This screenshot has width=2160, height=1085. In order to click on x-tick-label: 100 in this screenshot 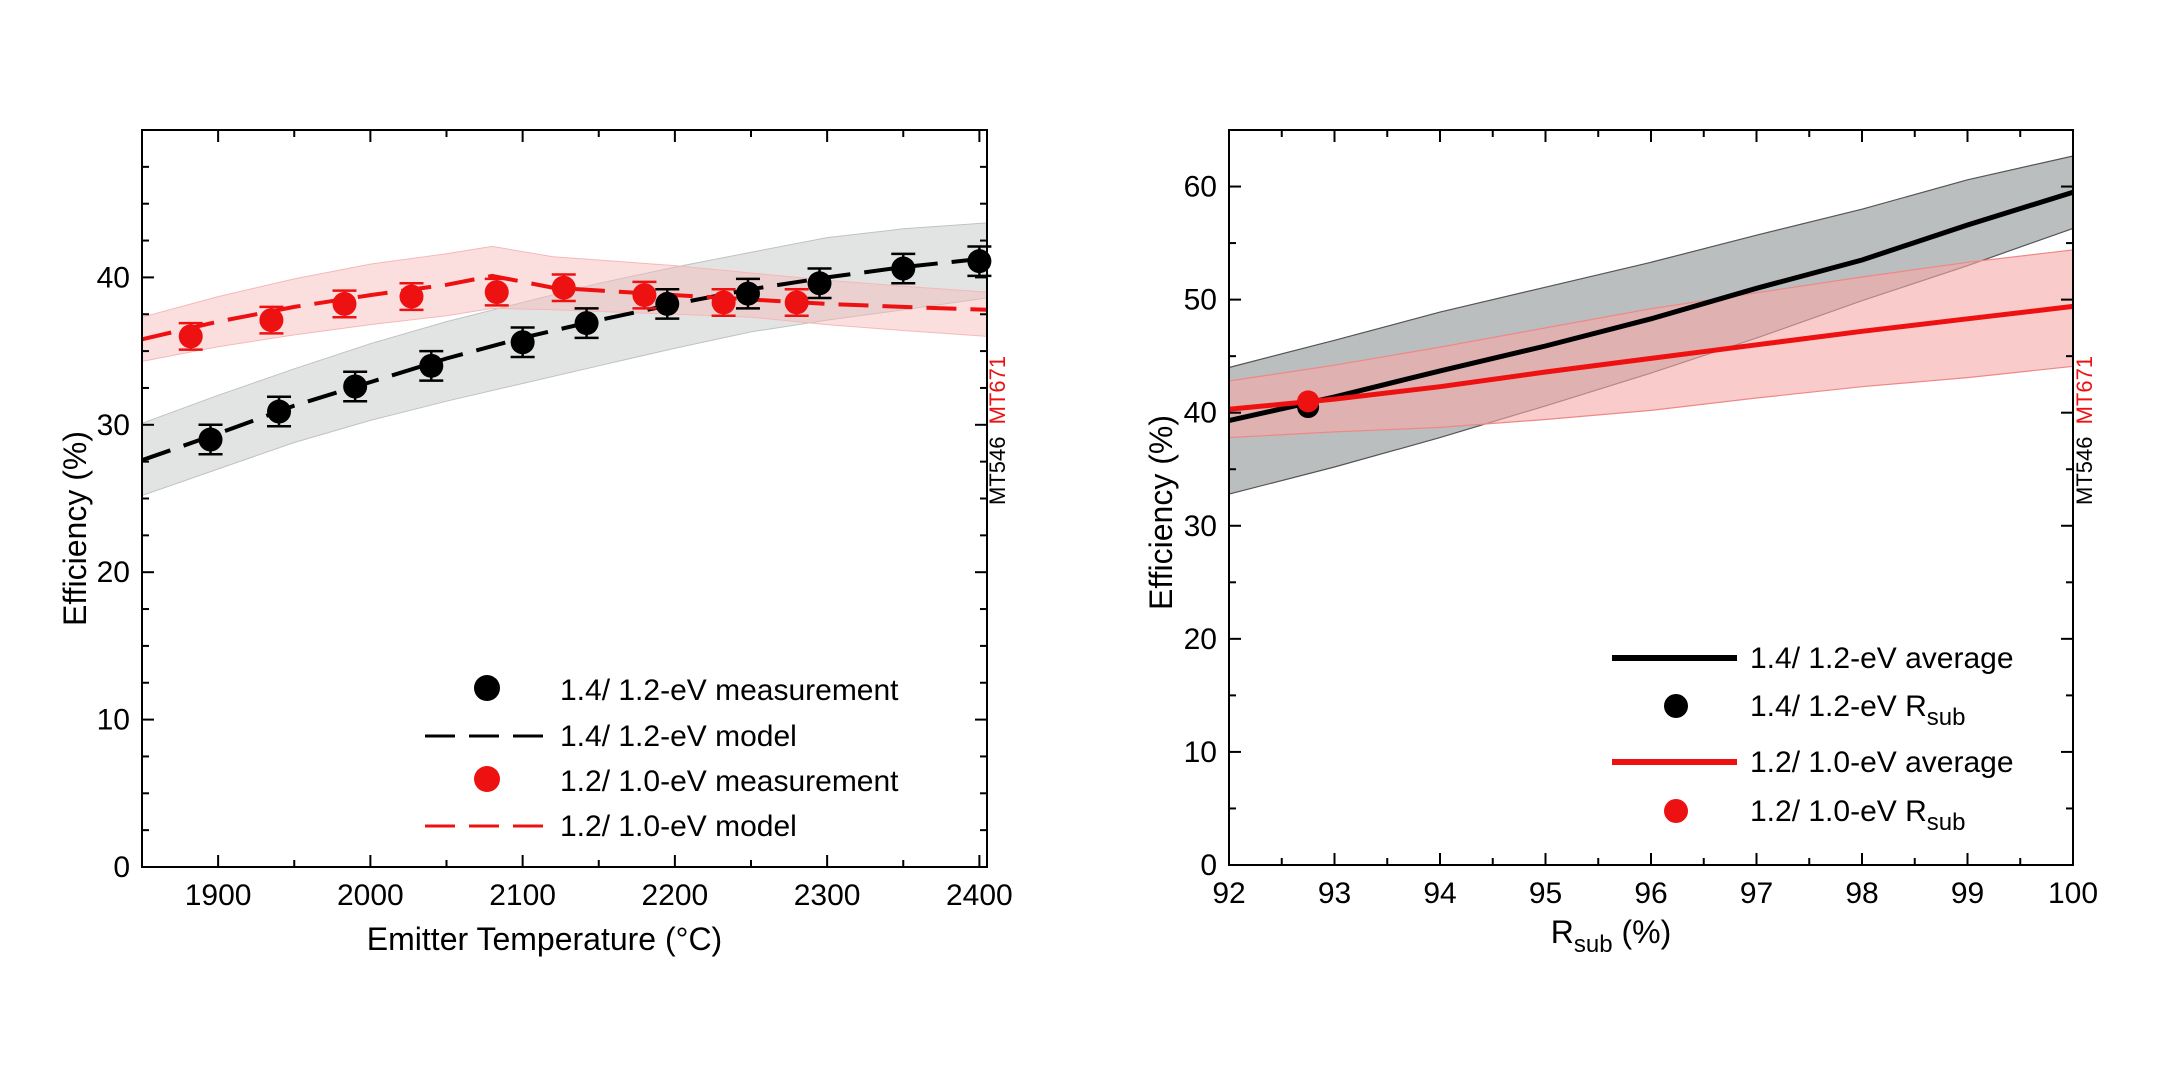, I will do `click(2073, 893)`.